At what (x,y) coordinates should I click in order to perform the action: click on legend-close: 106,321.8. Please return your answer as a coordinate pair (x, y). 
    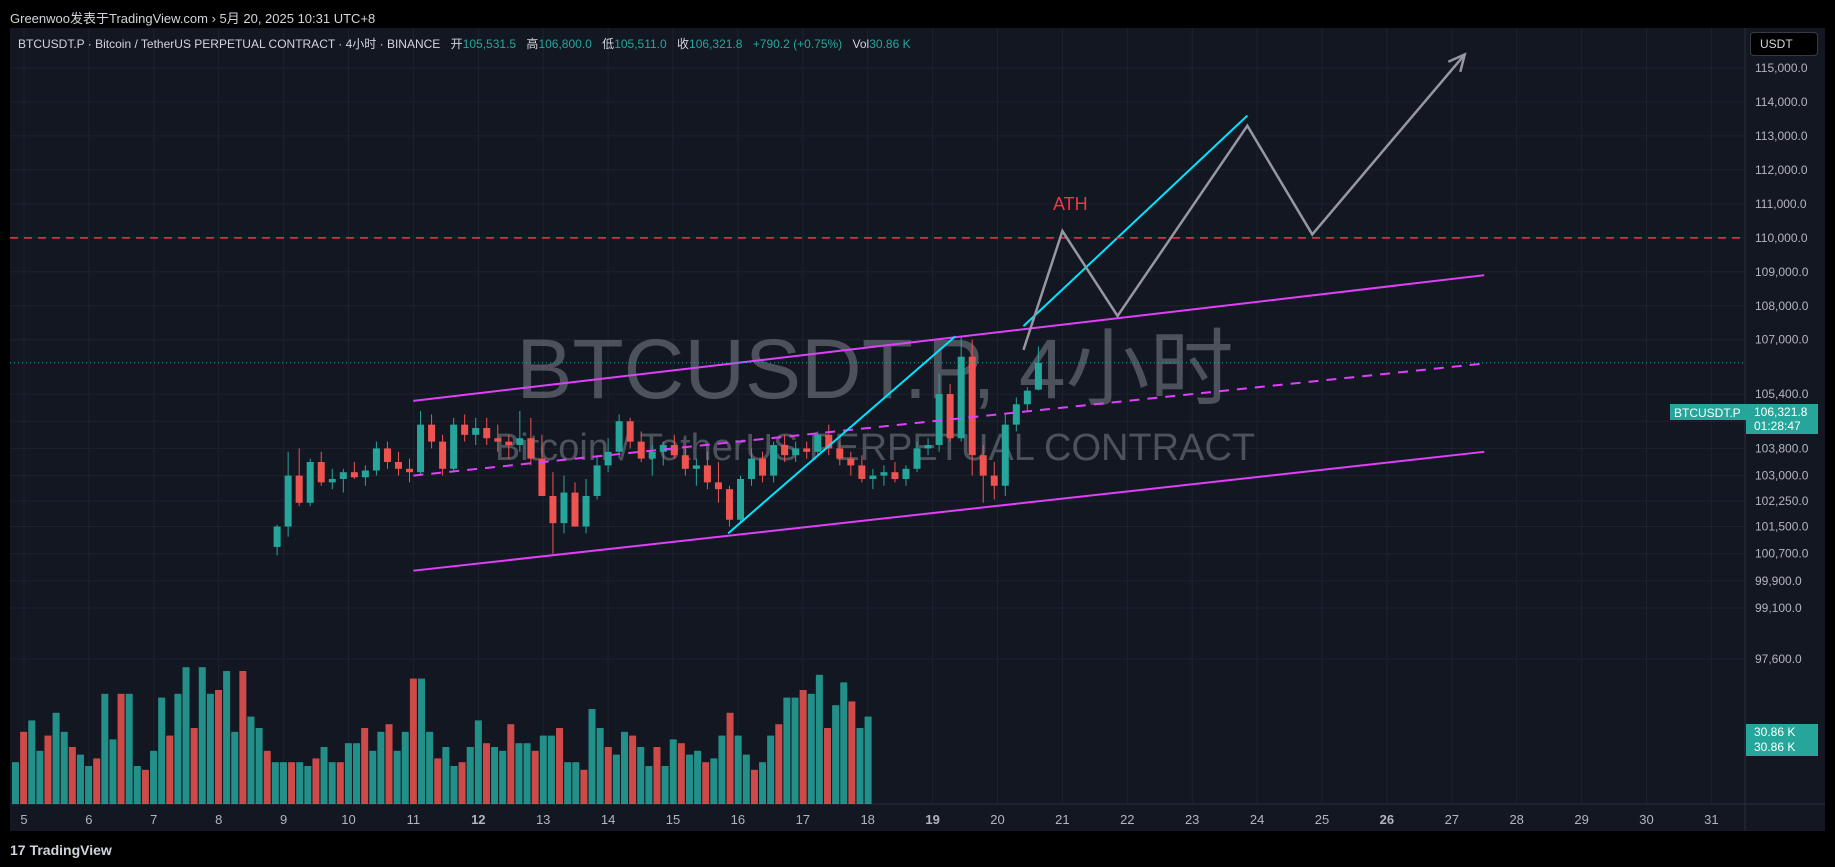
    Looking at the image, I should click on (716, 44).